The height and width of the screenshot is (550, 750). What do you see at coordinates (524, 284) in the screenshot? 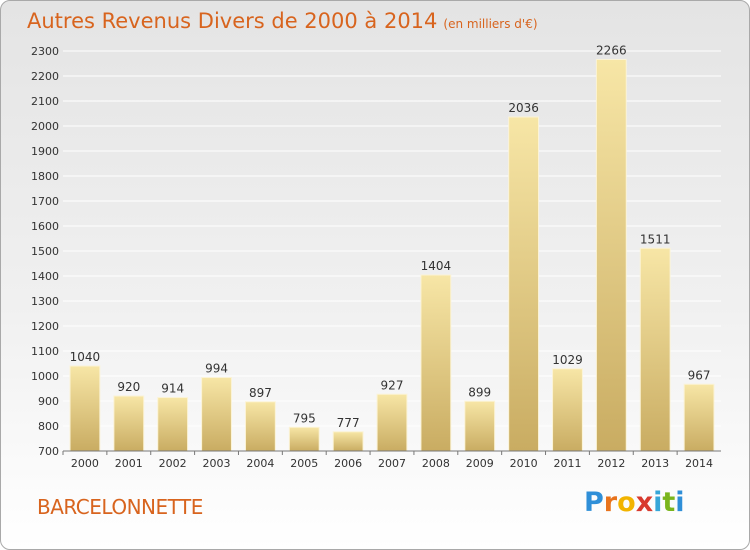
I see `bar-2010` at bounding box center [524, 284].